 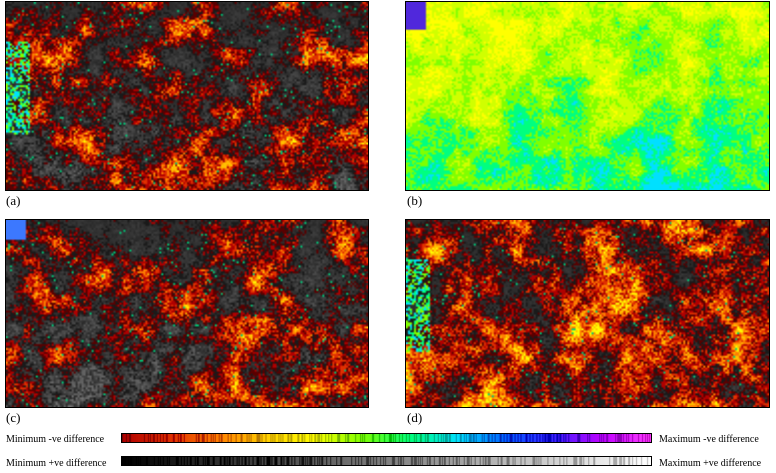 I want to click on positive-difference-colorbar, so click(x=386, y=461).